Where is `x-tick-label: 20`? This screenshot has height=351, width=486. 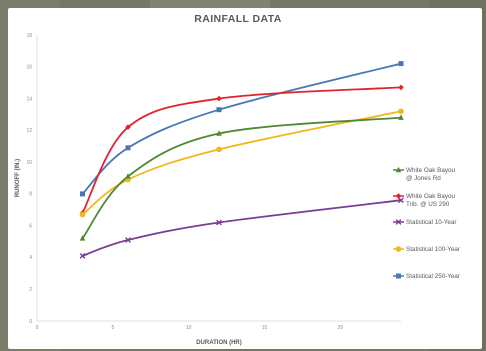
x-tick-label: 20 is located at coordinates (341, 328).